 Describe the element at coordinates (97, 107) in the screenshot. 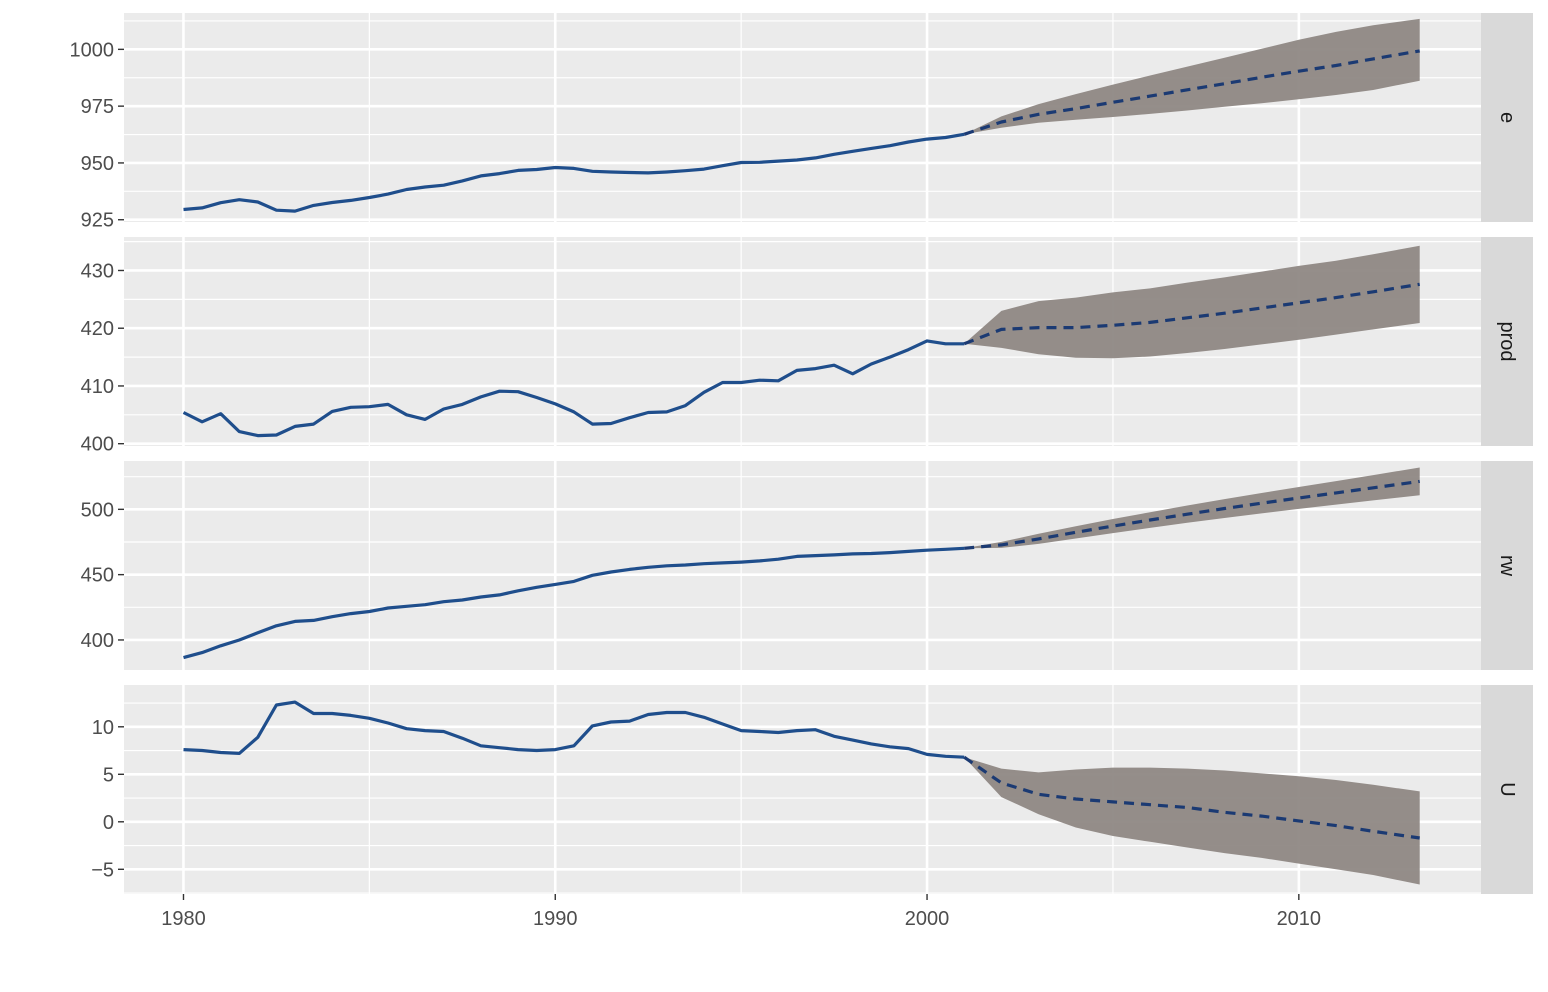

I see `y-tick-label: 975` at that location.